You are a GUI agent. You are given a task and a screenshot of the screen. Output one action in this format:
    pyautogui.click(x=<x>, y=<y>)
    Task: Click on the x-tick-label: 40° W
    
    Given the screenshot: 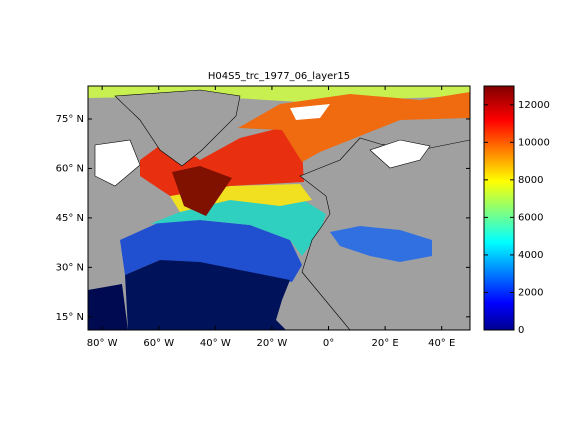 What is the action you would take?
    pyautogui.click(x=215, y=343)
    